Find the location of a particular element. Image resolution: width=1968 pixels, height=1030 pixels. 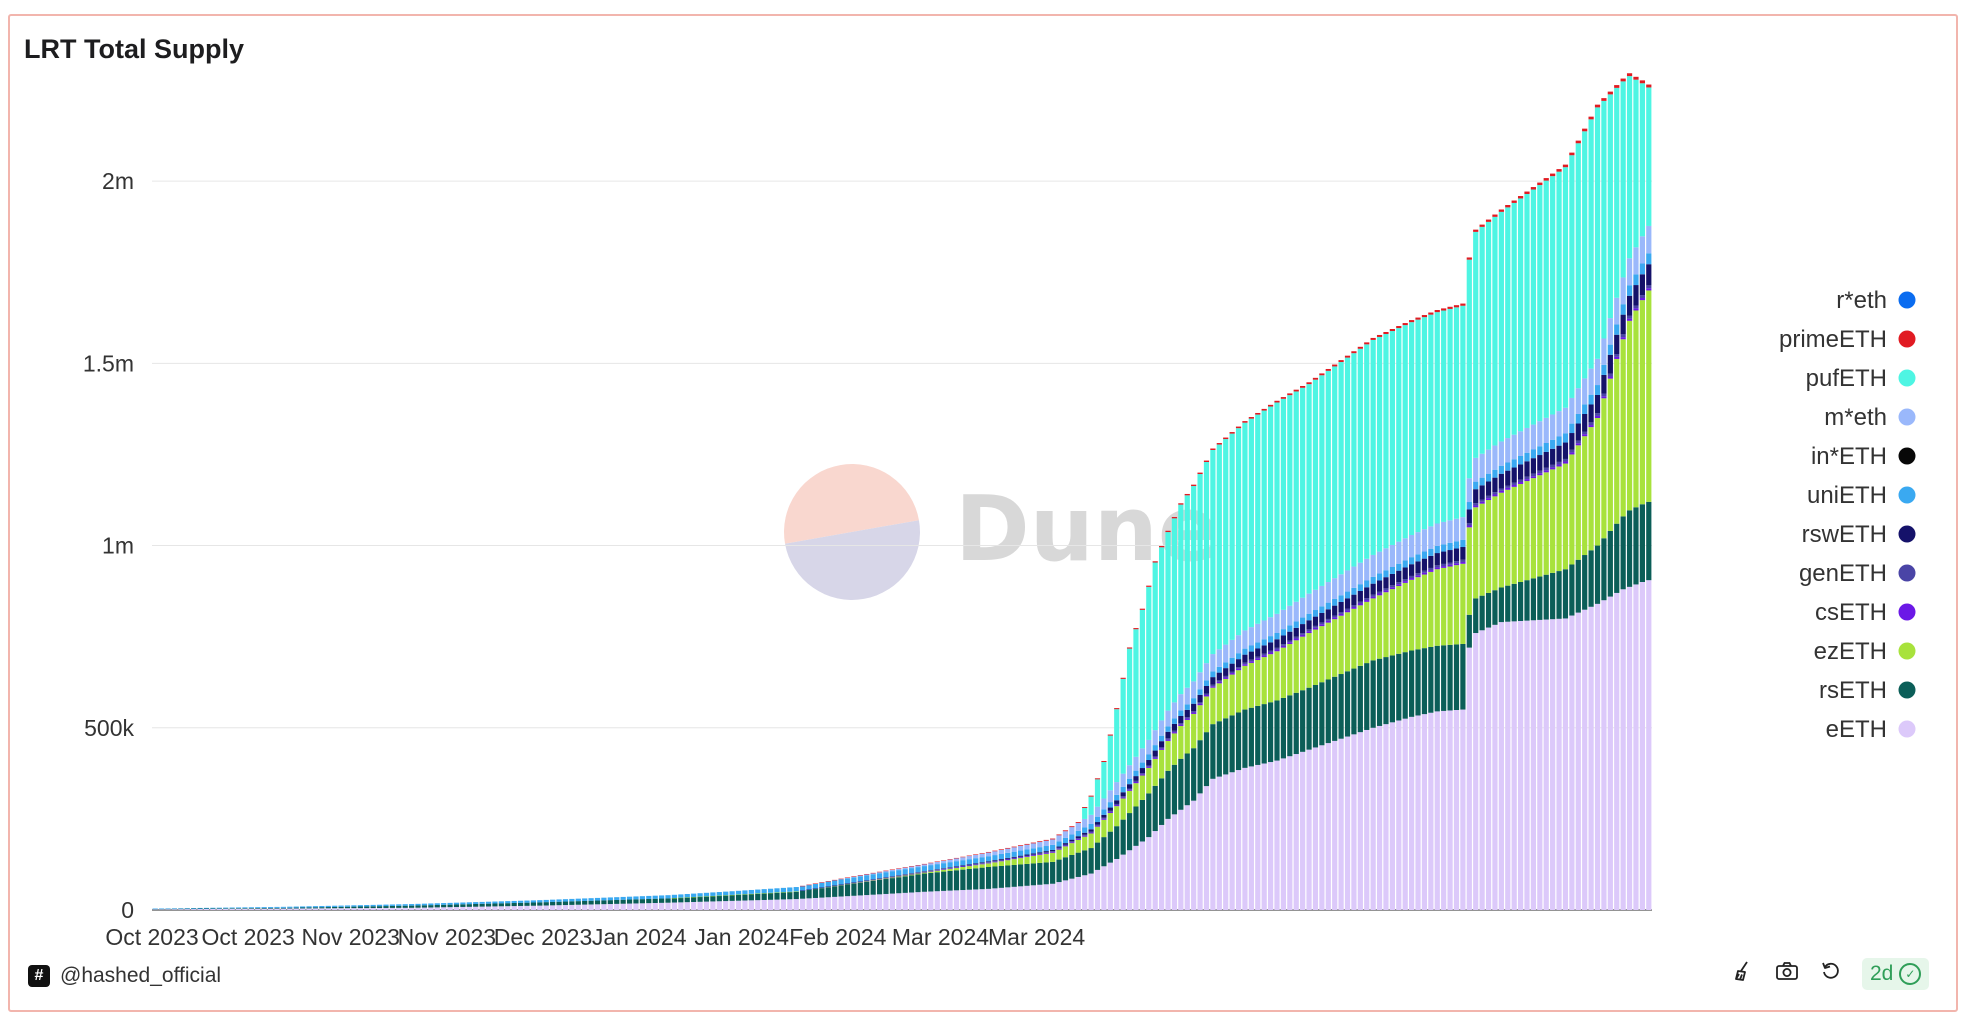

refresh-icon is located at coordinates (1831, 974).